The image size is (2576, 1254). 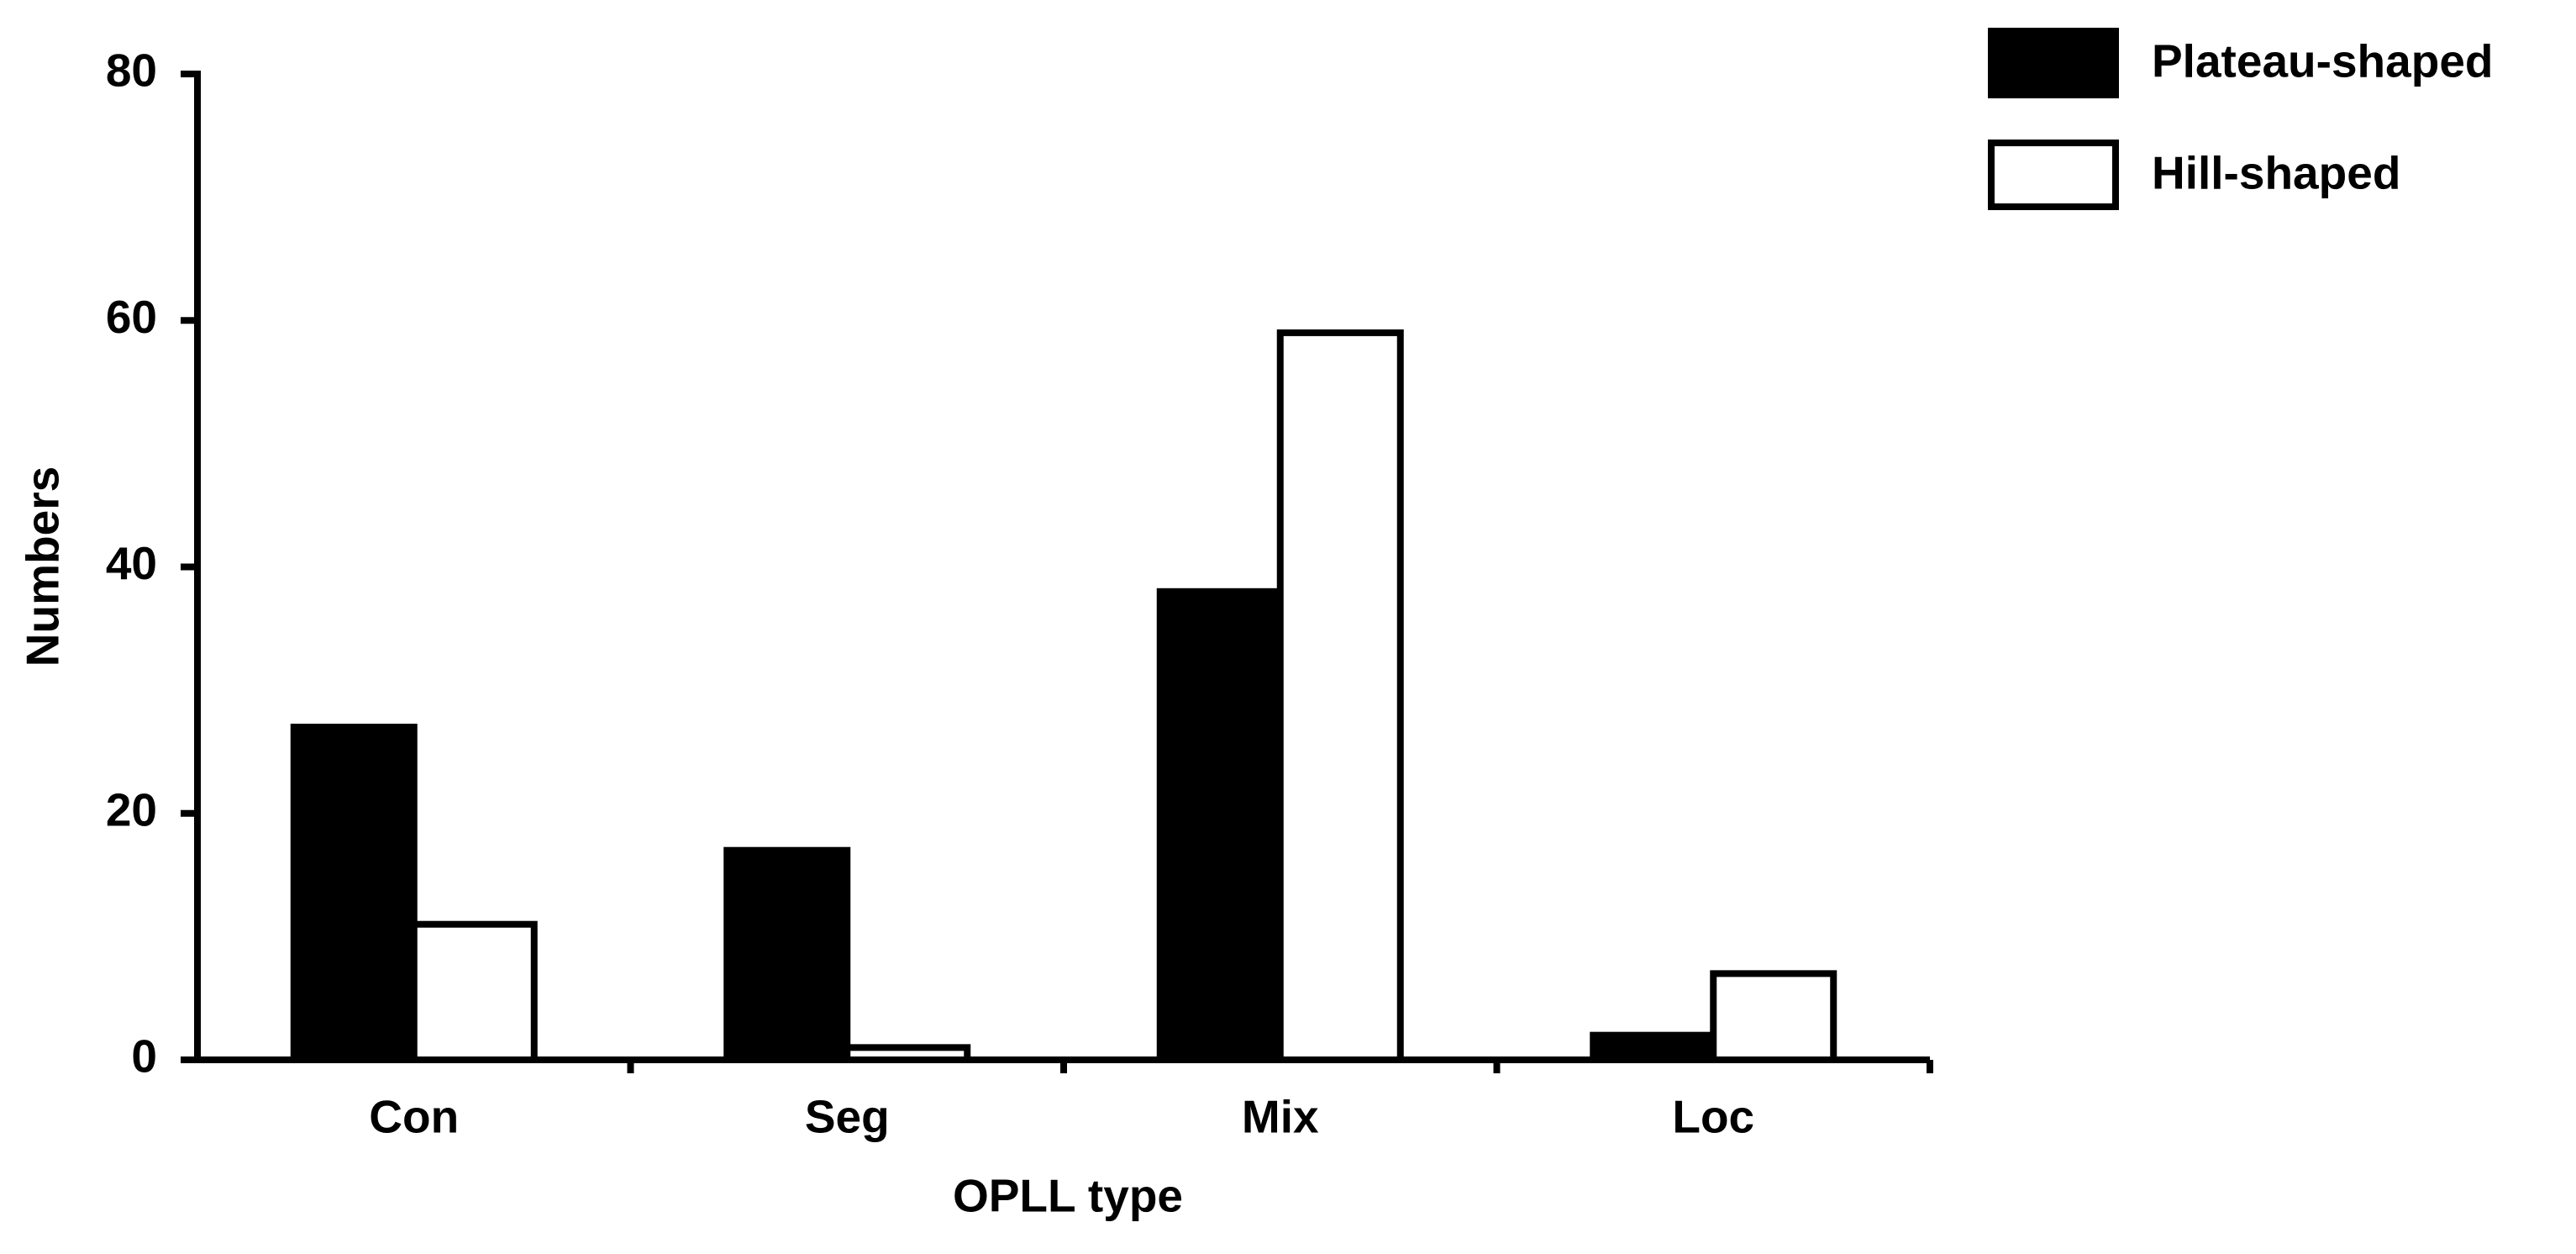 I want to click on x-tick-label: Loc, so click(x=1713, y=1117).